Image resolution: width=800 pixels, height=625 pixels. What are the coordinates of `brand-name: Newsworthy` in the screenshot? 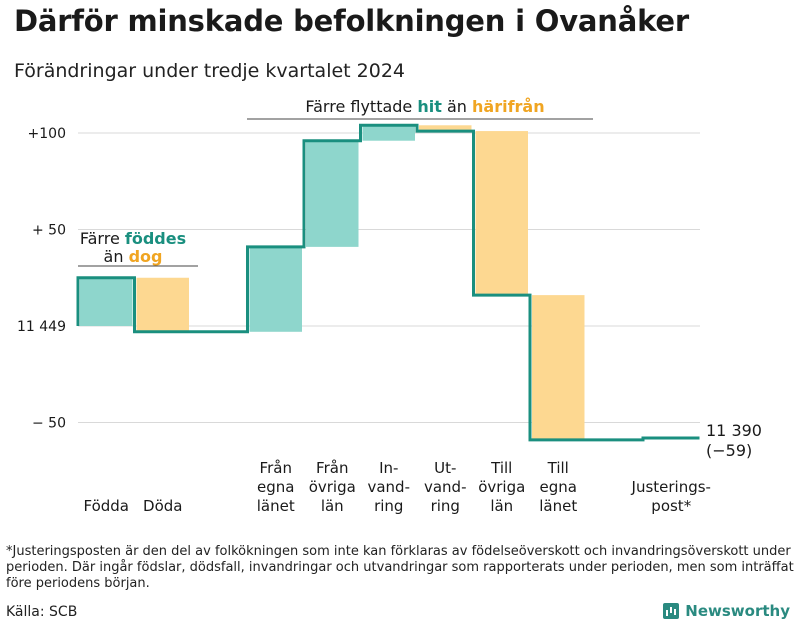 It's located at (737, 611).